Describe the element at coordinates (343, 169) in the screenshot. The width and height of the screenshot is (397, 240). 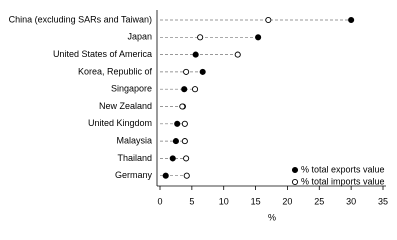
I see `legend-label: % total exports value` at that location.